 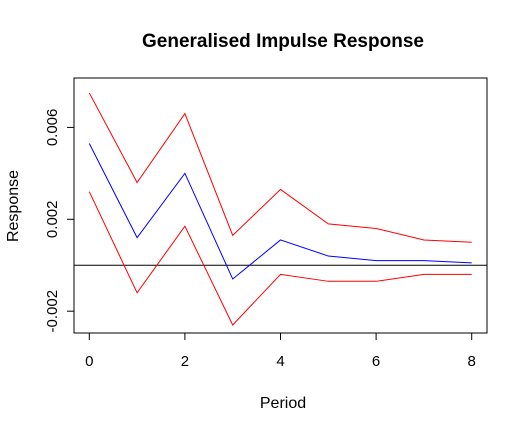 What do you see at coordinates (13, 206) in the screenshot?
I see `y-axis-label: Response` at bounding box center [13, 206].